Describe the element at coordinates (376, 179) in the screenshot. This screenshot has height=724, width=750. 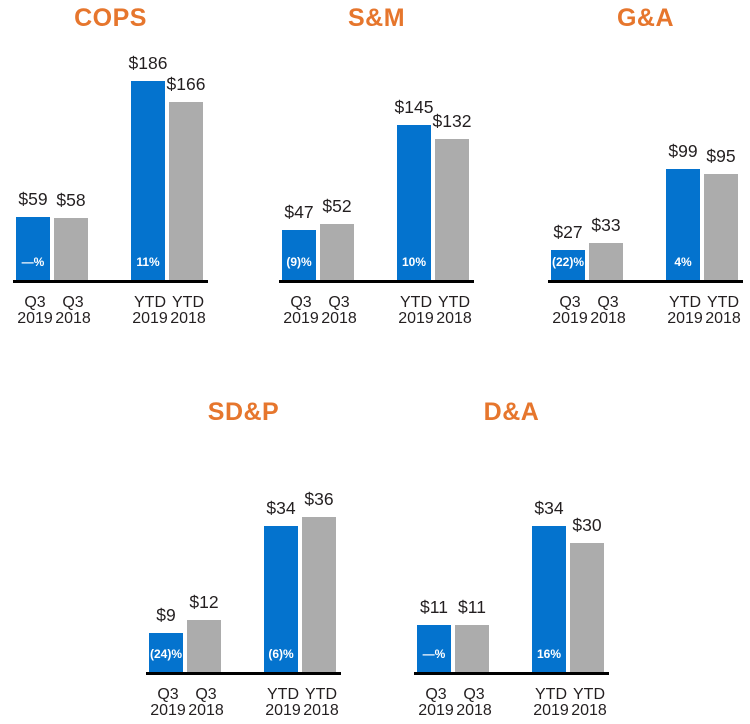
I see `plot-area: (9)% $47 $52 10% $145 $132` at that location.